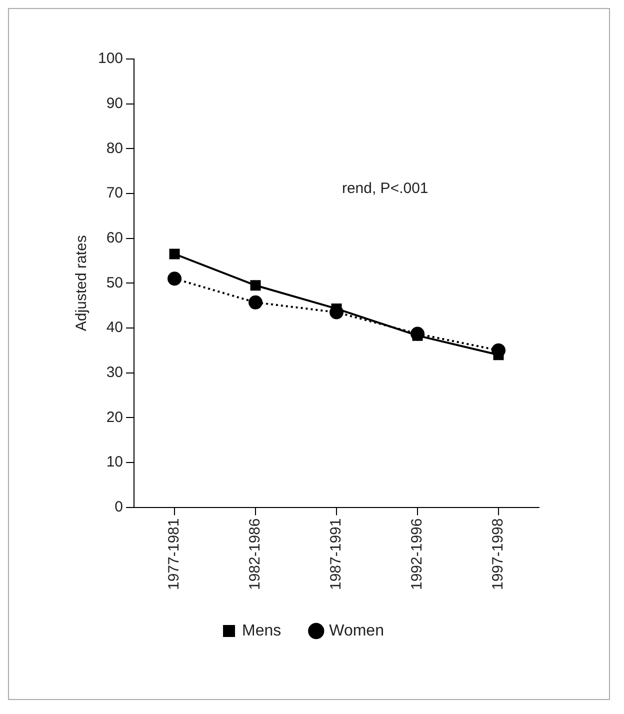 The width and height of the screenshot is (624, 714). What do you see at coordinates (111, 59) in the screenshot?
I see `y-tick-label: 100` at bounding box center [111, 59].